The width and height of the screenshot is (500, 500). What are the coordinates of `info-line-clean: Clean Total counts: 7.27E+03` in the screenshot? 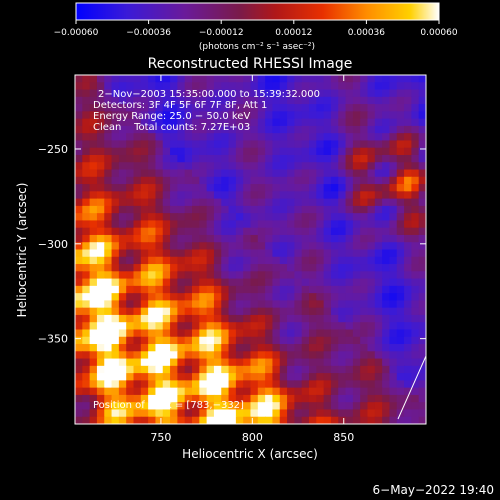 It's located at (171, 127).